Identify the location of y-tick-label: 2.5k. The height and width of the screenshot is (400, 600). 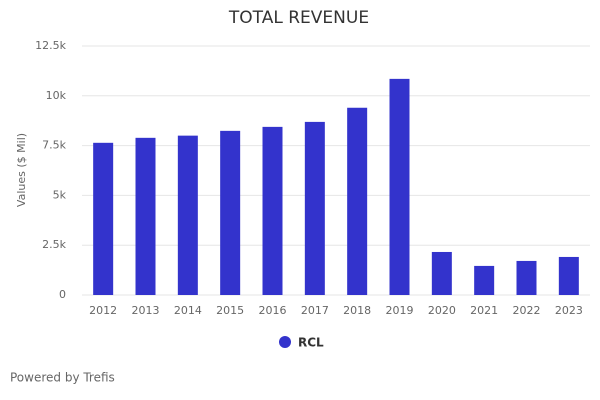
(54, 244).